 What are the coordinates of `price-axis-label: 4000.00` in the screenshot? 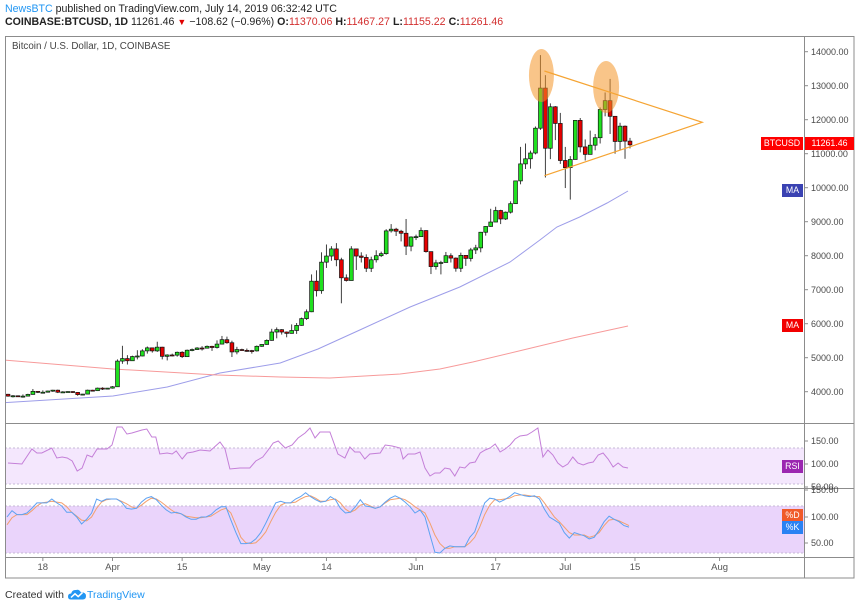 It's located at (827, 391).